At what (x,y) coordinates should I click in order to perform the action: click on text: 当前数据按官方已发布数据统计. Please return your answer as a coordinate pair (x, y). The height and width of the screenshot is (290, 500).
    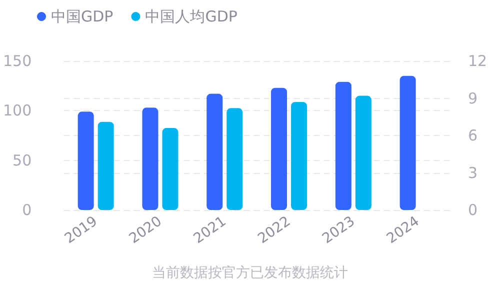
    Looking at the image, I should click on (250, 273).